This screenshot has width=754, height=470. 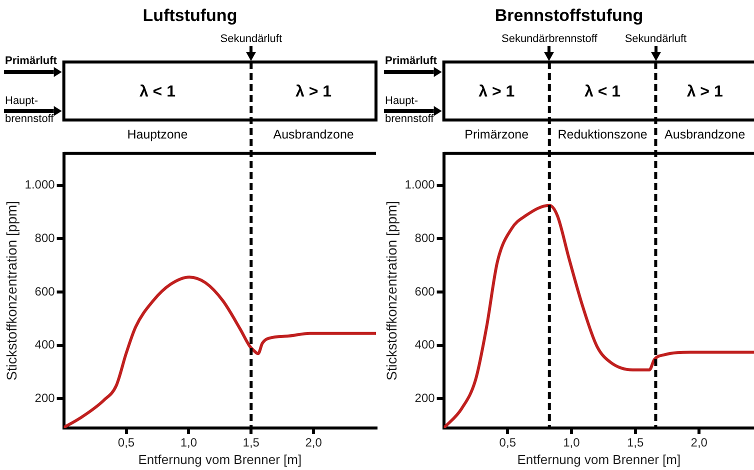 I want to click on text: Reduktionszone, so click(x=603, y=134).